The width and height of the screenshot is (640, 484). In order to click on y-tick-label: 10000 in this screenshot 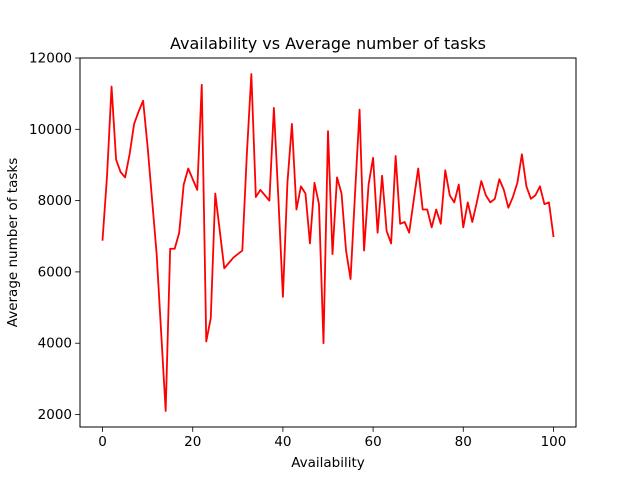, I will do `click(50, 130)`.